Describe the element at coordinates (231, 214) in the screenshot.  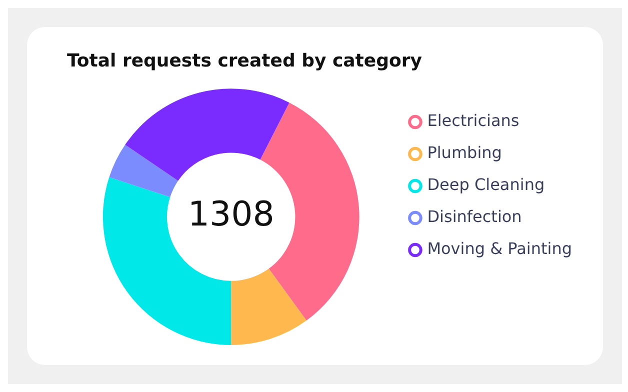
I see `text: 1308` at that location.